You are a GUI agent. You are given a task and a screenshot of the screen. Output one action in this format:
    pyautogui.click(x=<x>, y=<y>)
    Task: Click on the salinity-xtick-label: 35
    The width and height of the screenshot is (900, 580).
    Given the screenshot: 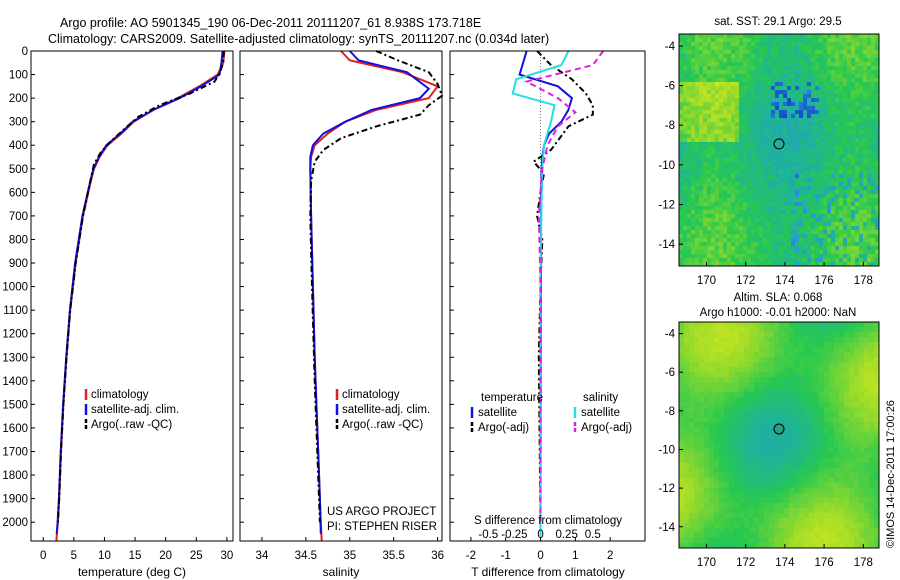 What is the action you would take?
    pyautogui.click(x=349, y=556)
    